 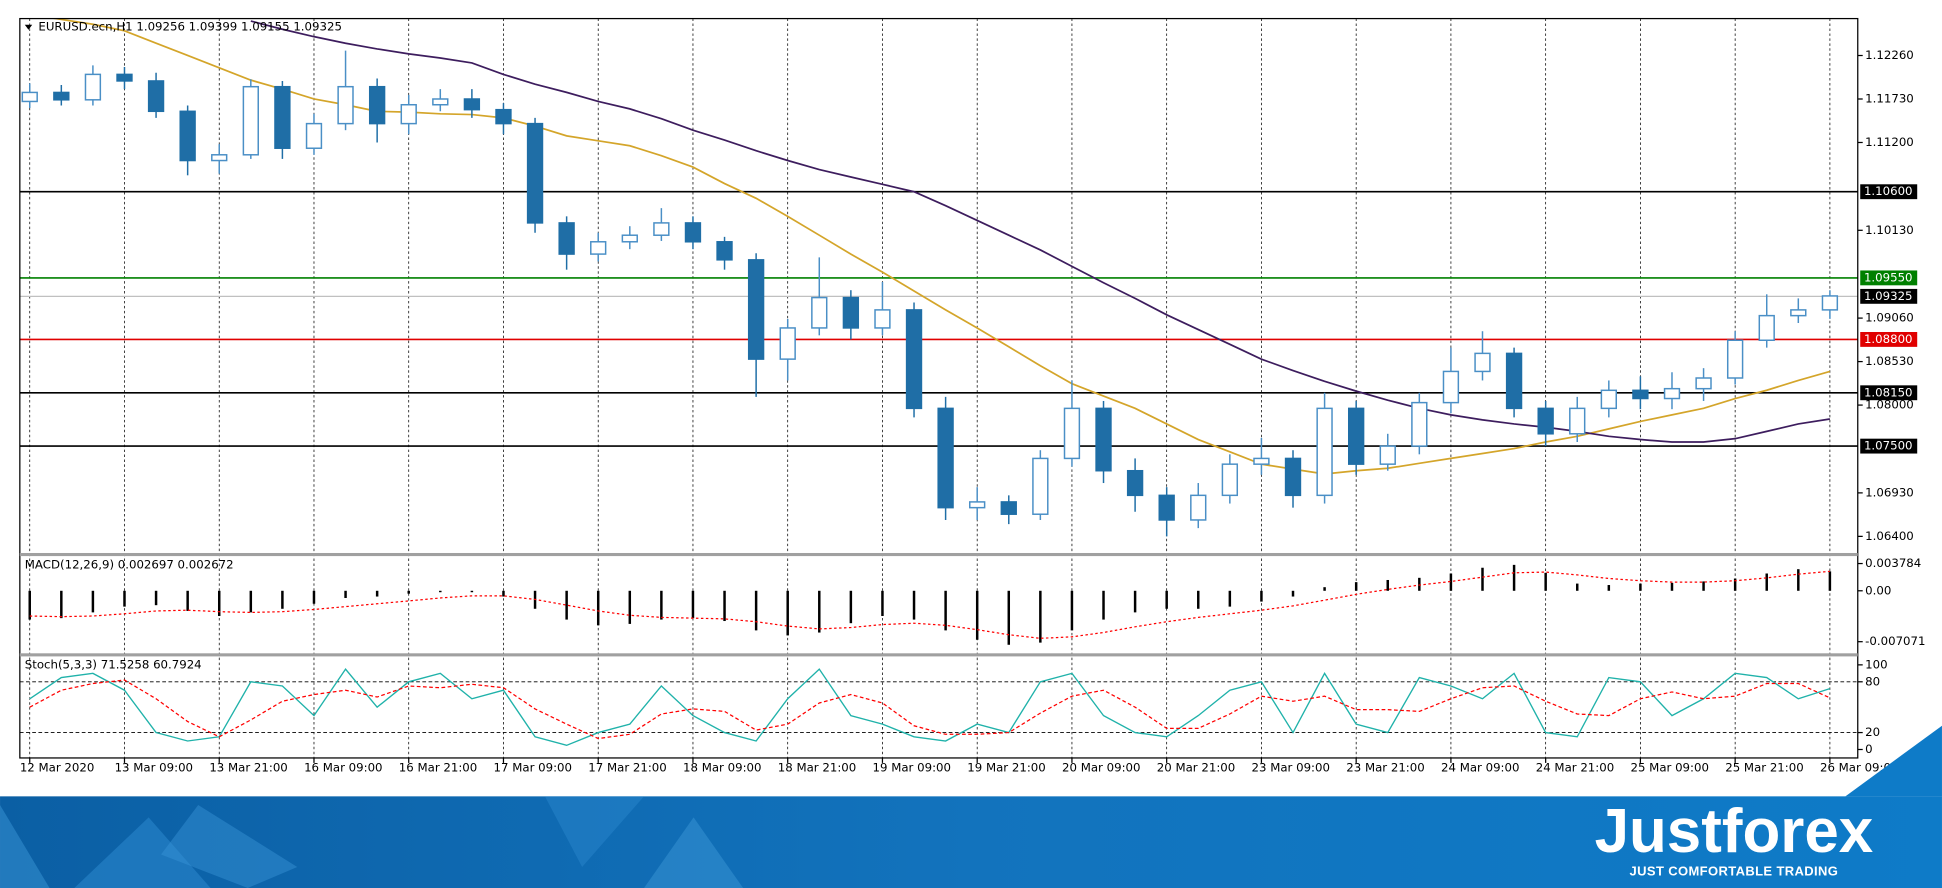 I want to click on macd-panel, so click(x=930, y=604).